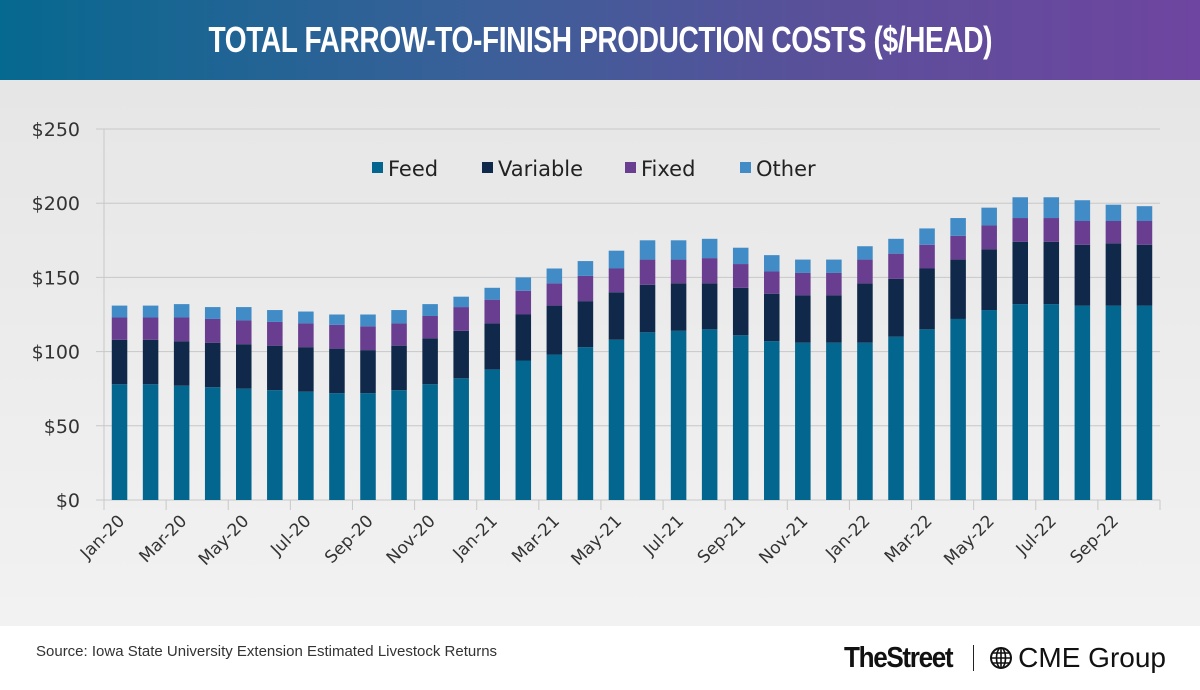 The width and height of the screenshot is (1200, 690). What do you see at coordinates (163, 539) in the screenshot?
I see `x-tick-label: Mar-20` at bounding box center [163, 539].